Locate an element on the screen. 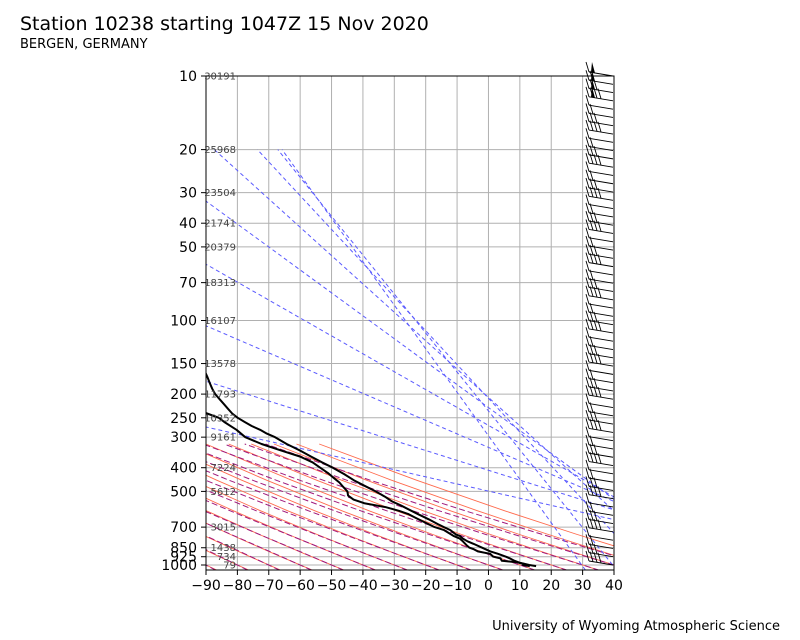 This screenshot has height=640, width=800. height-label: 7224 is located at coordinates (223, 468).